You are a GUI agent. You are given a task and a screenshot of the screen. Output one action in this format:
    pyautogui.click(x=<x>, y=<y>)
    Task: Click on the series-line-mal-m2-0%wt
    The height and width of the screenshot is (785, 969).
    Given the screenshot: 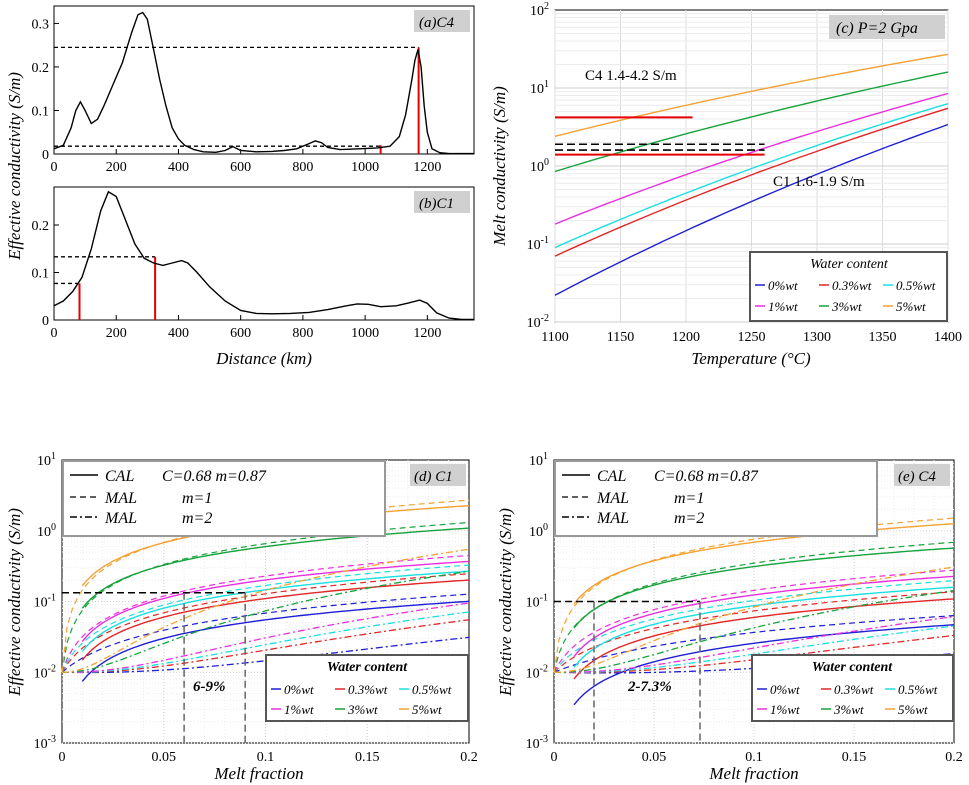 What is the action you would take?
    pyautogui.click(x=265, y=655)
    